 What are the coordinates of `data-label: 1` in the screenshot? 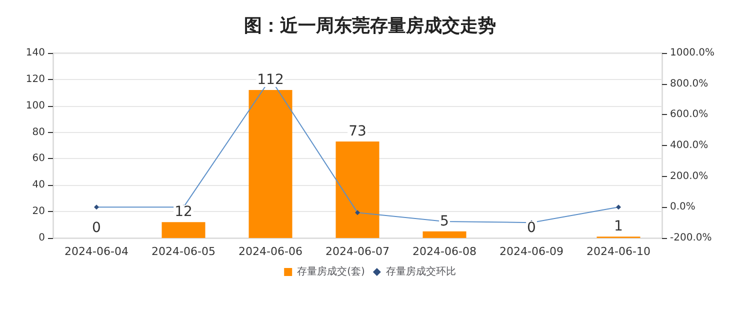 It's located at (618, 226).